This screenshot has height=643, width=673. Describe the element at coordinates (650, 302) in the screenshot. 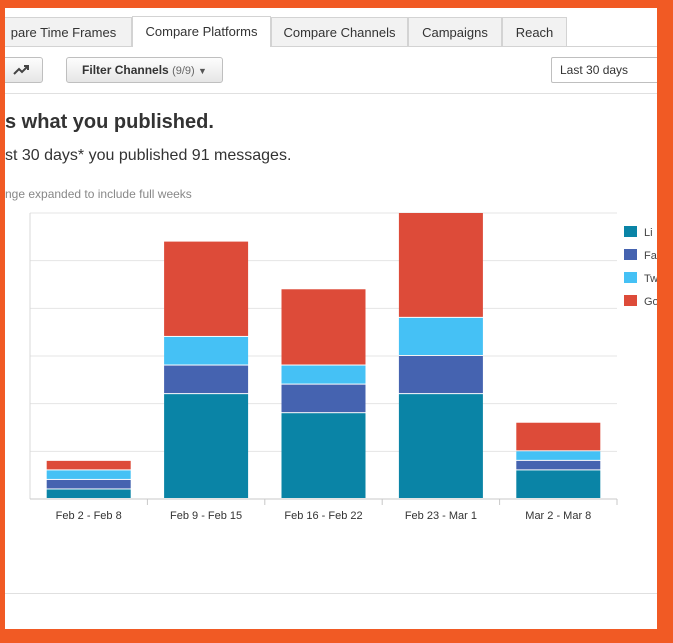

I see `legend-label: Go` at that location.